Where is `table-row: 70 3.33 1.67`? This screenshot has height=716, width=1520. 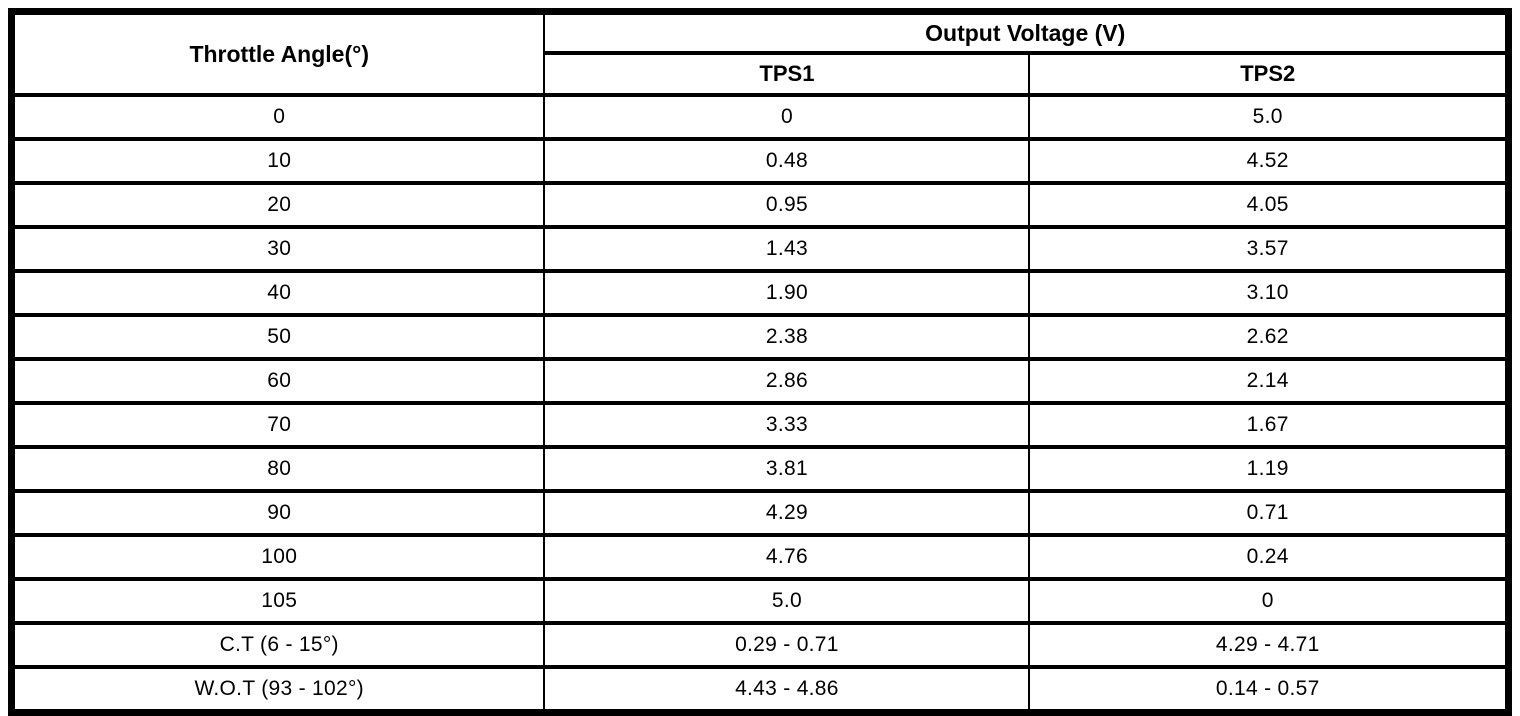
table-row: 70 3.33 1.67 is located at coordinates (760, 425).